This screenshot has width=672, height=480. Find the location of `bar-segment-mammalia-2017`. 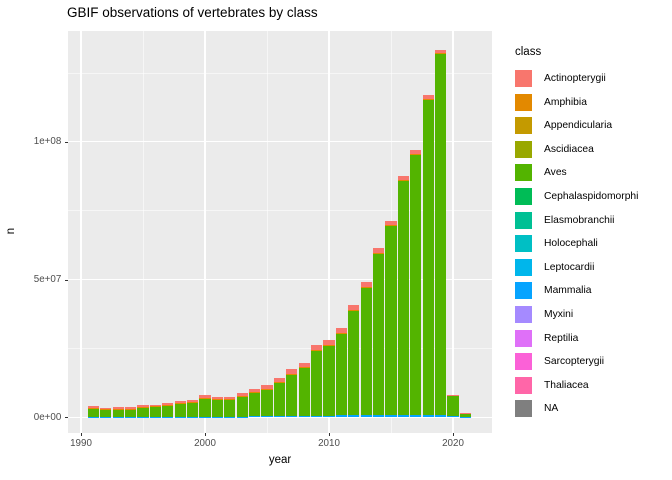

bar-segment-mammalia-2017 is located at coordinates (416, 416).